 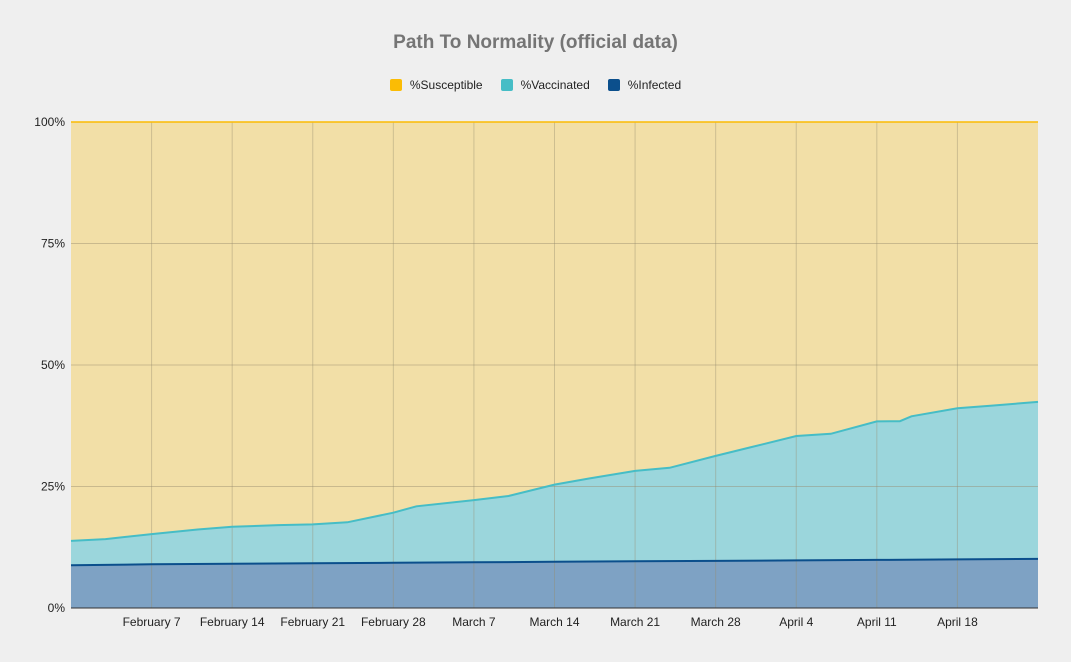 What do you see at coordinates (49, 122) in the screenshot?
I see `y-tick-label: 100%` at bounding box center [49, 122].